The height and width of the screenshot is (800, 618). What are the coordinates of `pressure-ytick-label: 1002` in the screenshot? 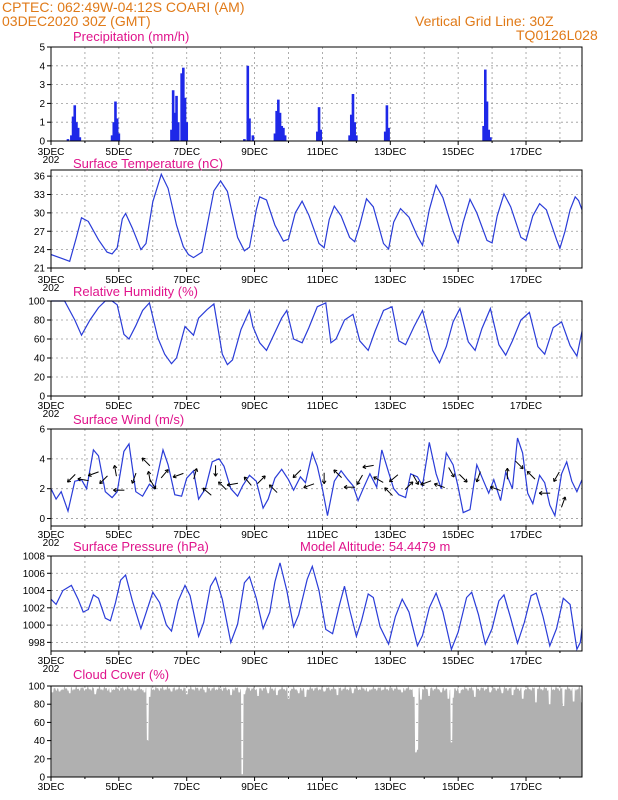 It's located at (34, 608).